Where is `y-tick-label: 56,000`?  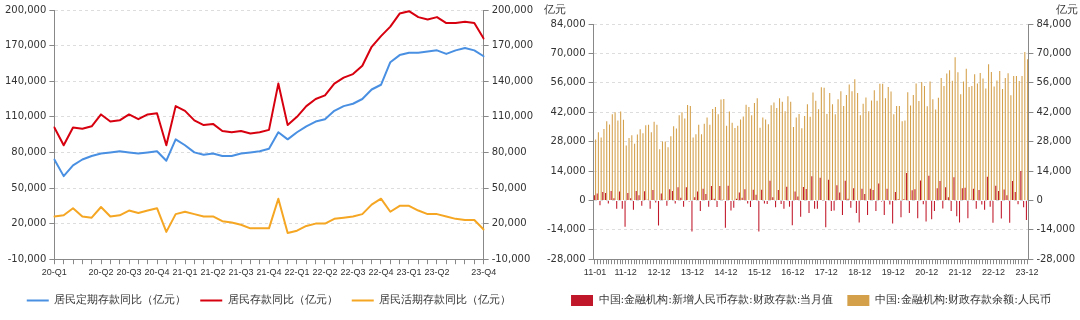 y-tick-label: 56,000 is located at coordinates (568, 82).